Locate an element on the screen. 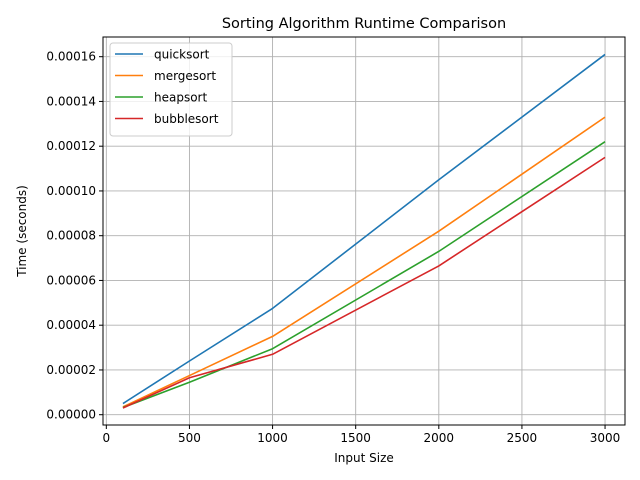  x-tick-label: 2000 is located at coordinates (439, 438).